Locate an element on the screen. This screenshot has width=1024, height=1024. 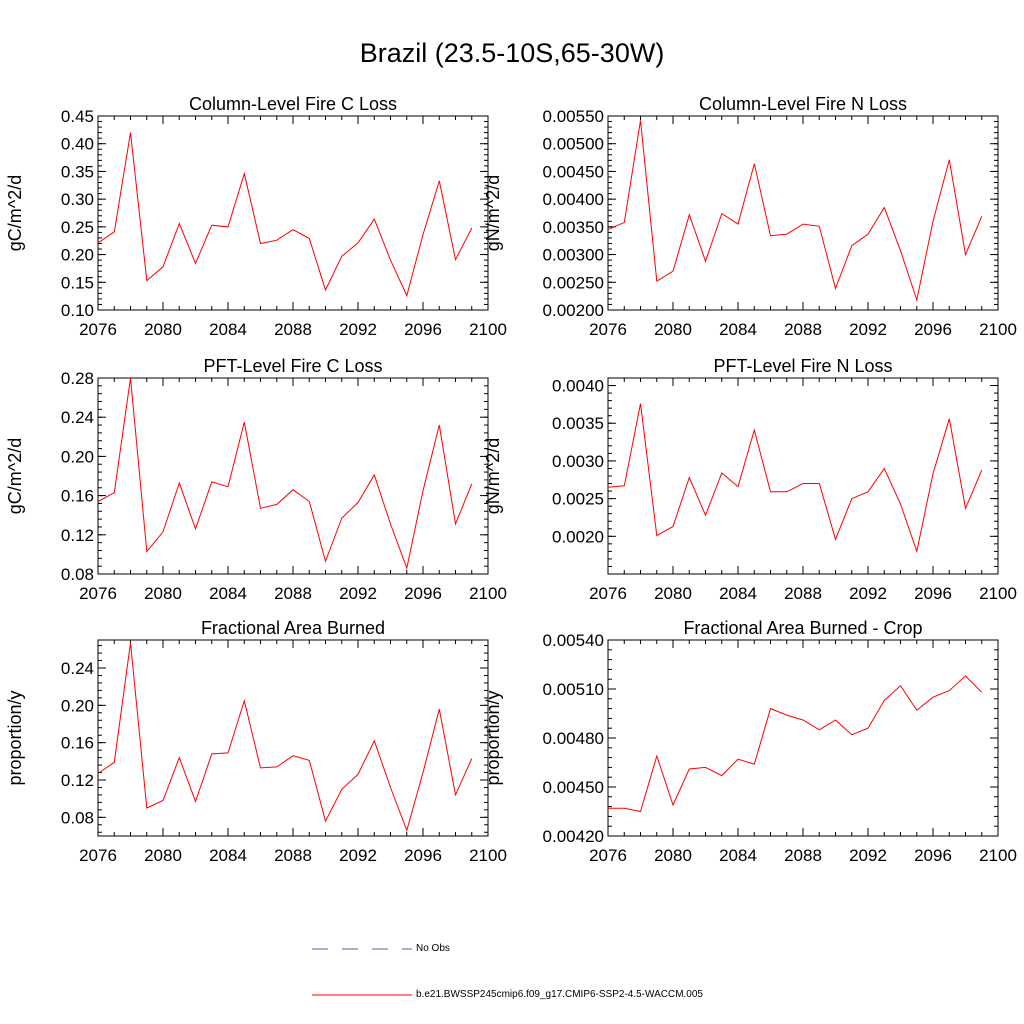
y-tick-label: 0.0020 is located at coordinates (578, 536).